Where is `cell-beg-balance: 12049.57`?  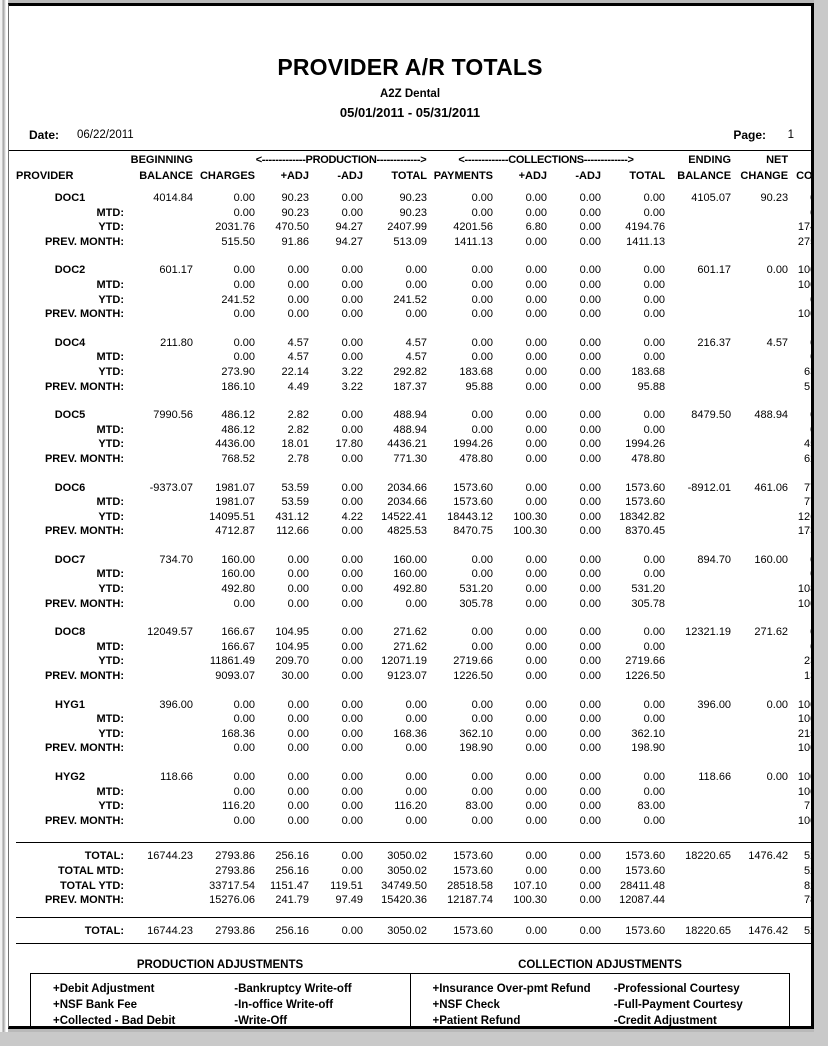 cell-beg-balance: 12049.57 is located at coordinates (170, 632).